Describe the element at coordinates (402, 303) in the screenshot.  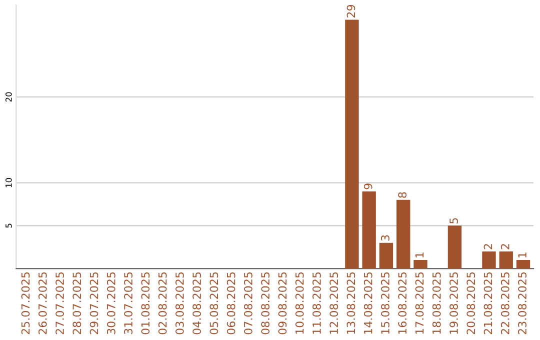
I see `x-tick-label: 16.08.2025` at that location.